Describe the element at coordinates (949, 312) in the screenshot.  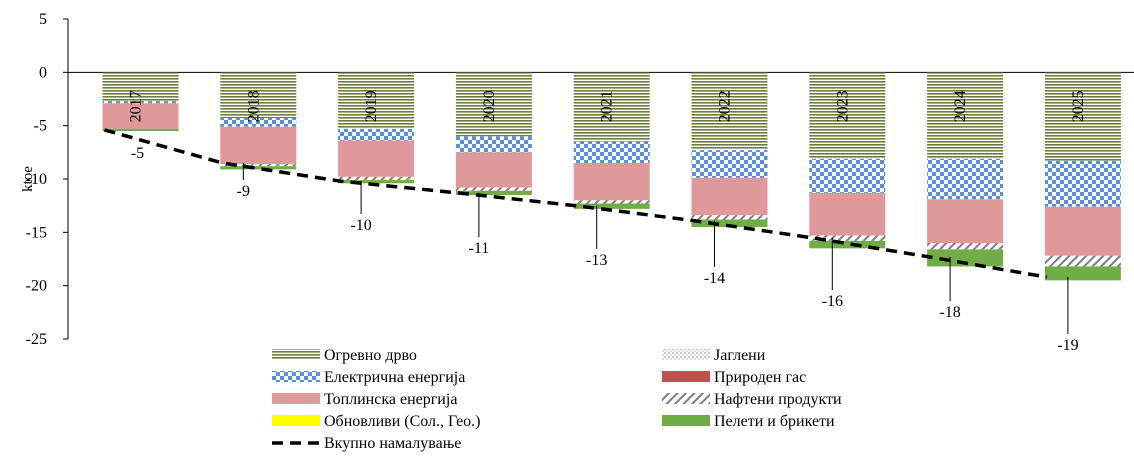
I see `data-label: -18` at that location.